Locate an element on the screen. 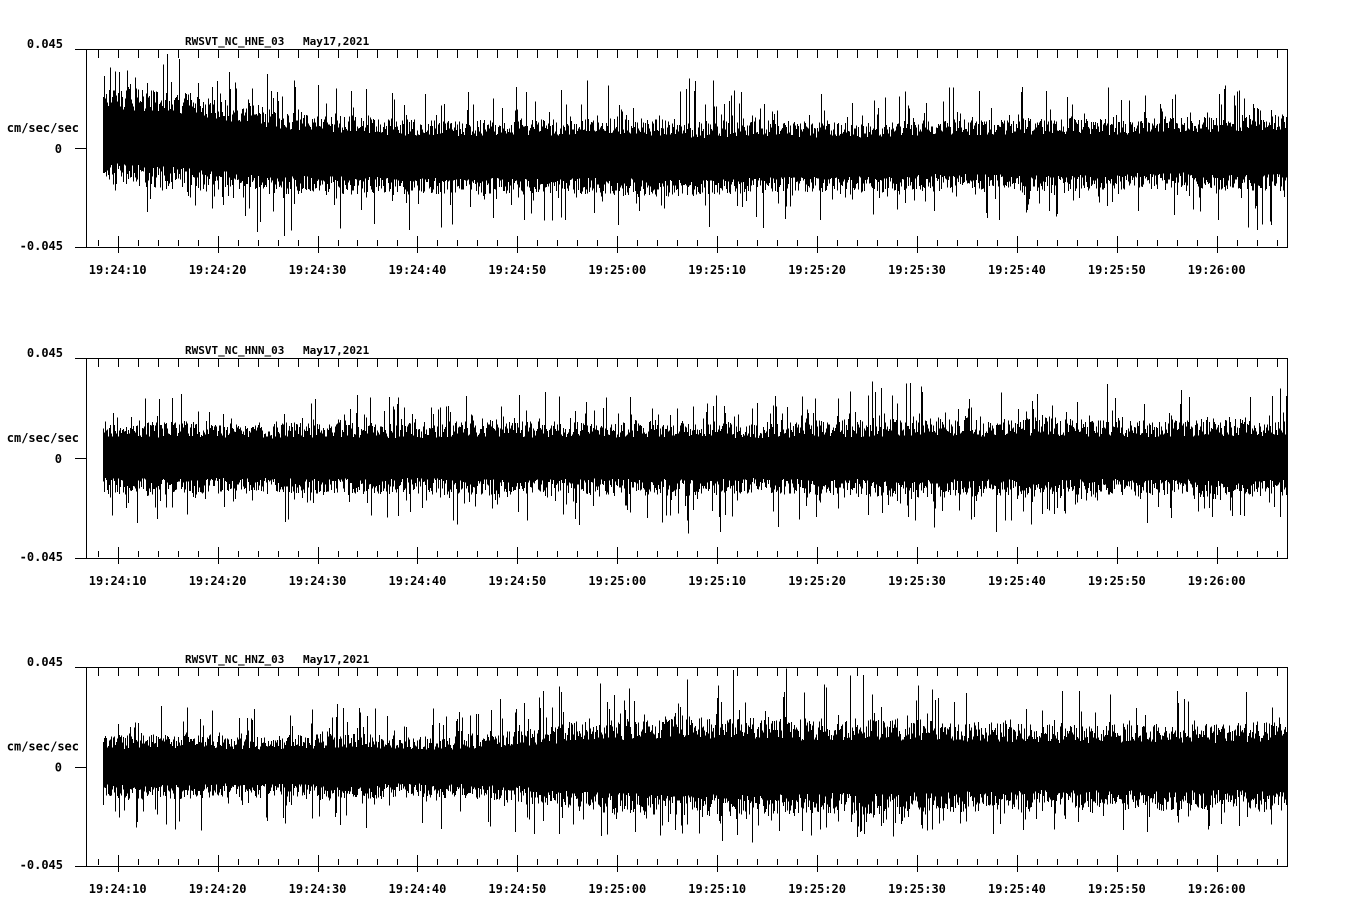  panel-title-station: RWSVT_NC_HNZ_03 is located at coordinates (234, 659).